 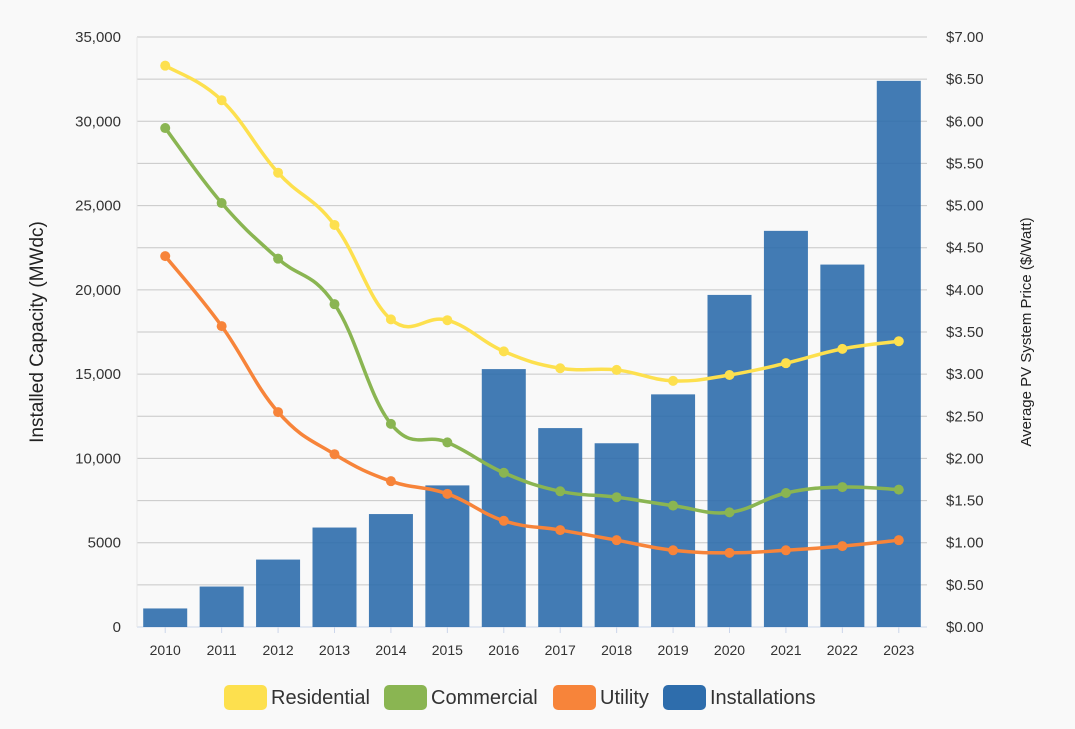 I want to click on right-tick-label: $1.50, so click(x=965, y=501).